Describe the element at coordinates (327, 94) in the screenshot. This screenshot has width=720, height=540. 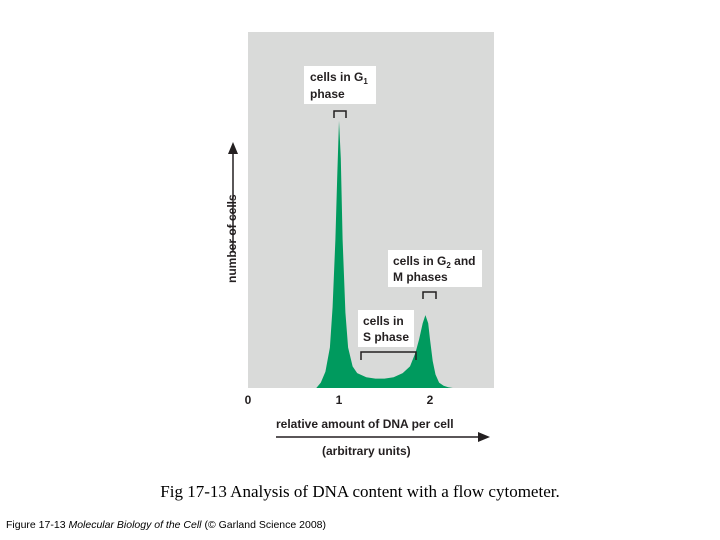
I see `g1-label-line2: phase` at that location.